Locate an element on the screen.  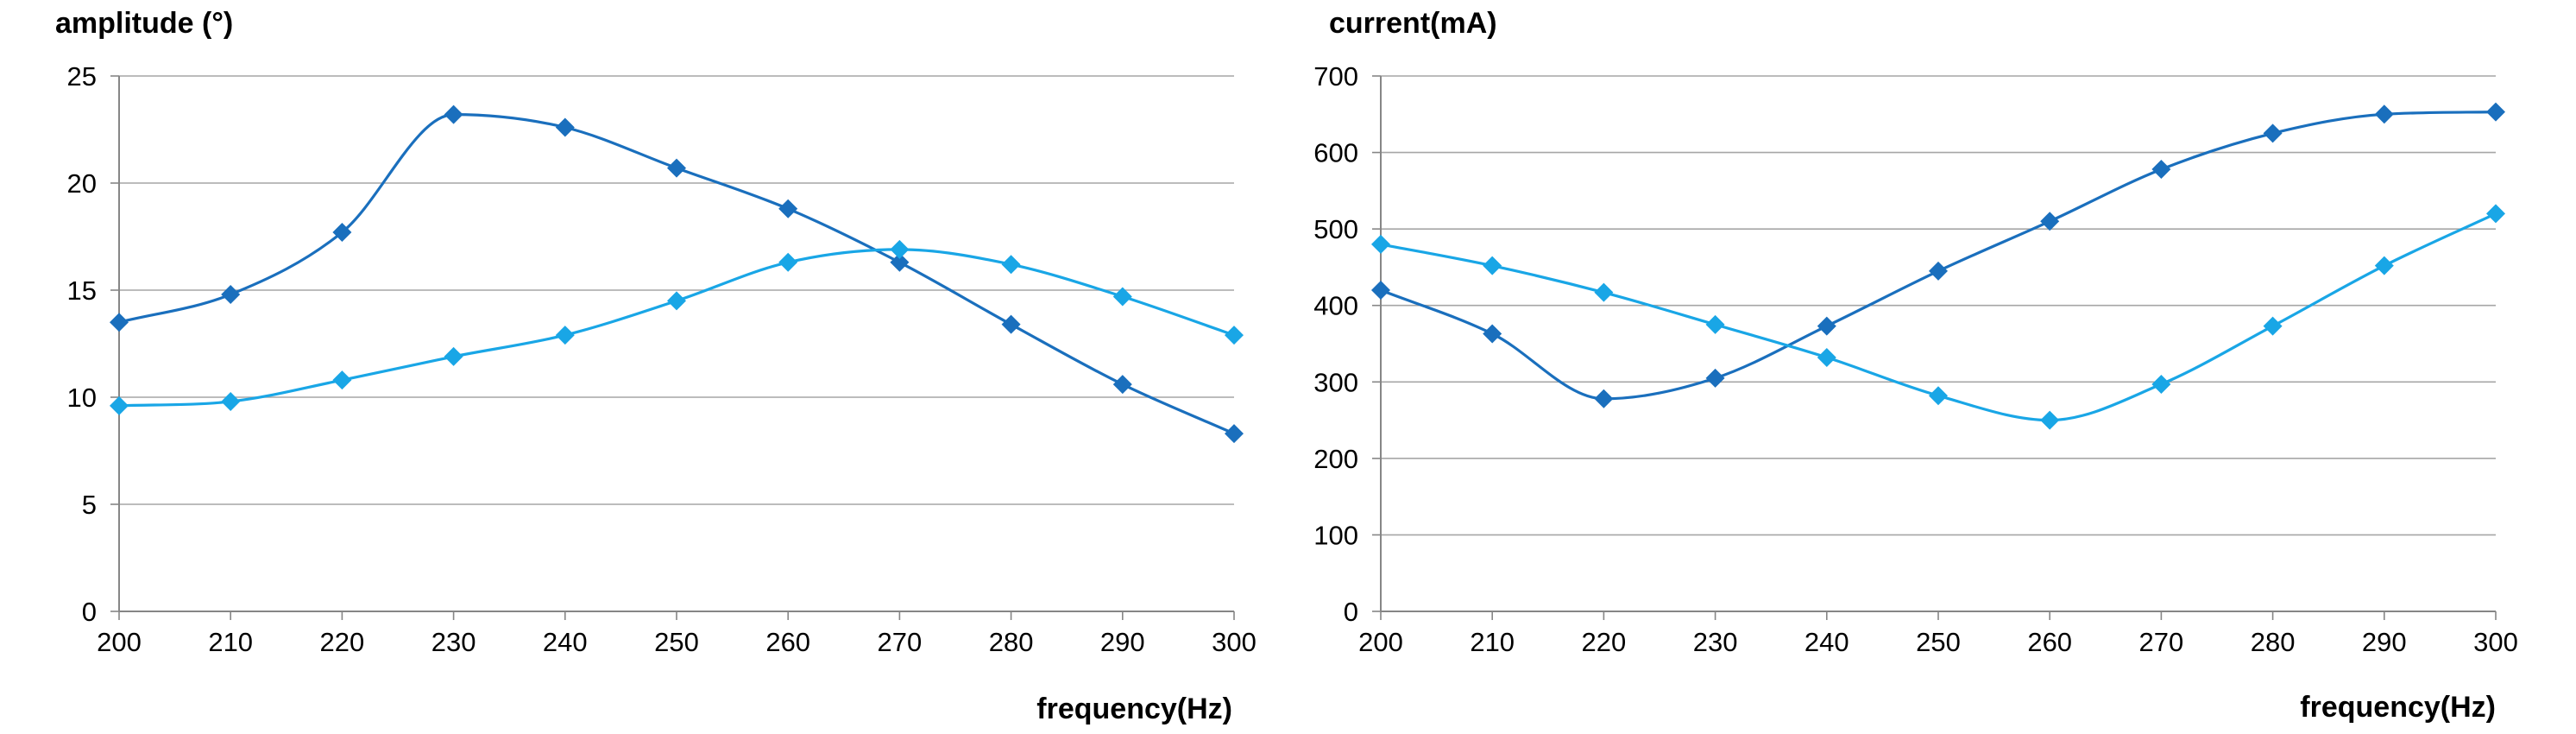
y-axis-label: current(mA) is located at coordinates (1413, 23).